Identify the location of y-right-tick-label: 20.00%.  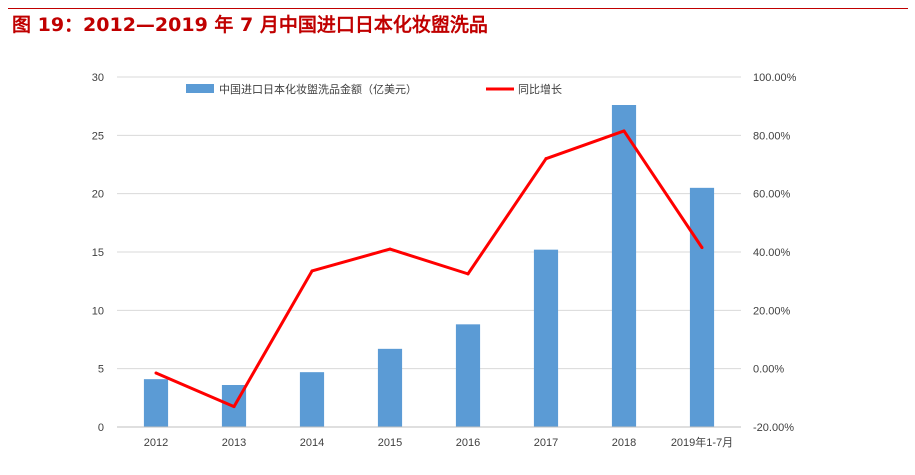
(772, 311).